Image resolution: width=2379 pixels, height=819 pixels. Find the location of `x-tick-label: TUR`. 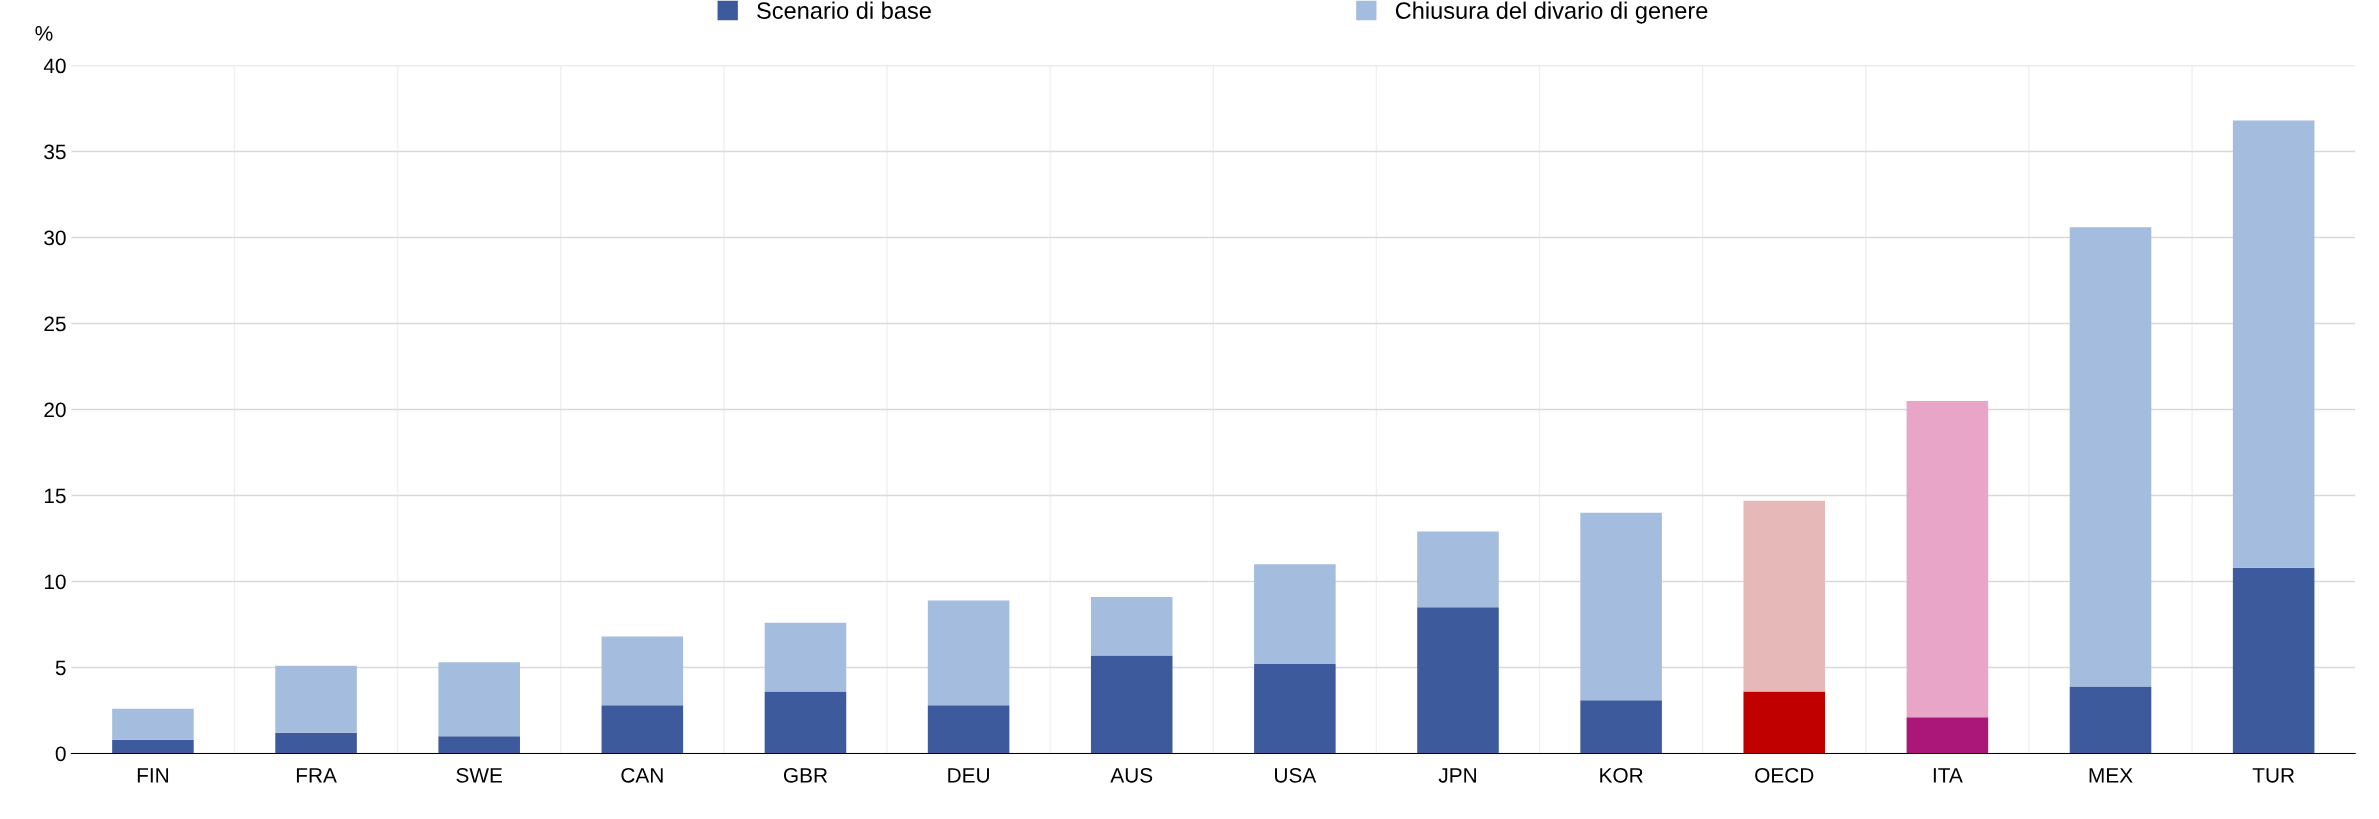

x-tick-label: TUR is located at coordinates (2273, 775).